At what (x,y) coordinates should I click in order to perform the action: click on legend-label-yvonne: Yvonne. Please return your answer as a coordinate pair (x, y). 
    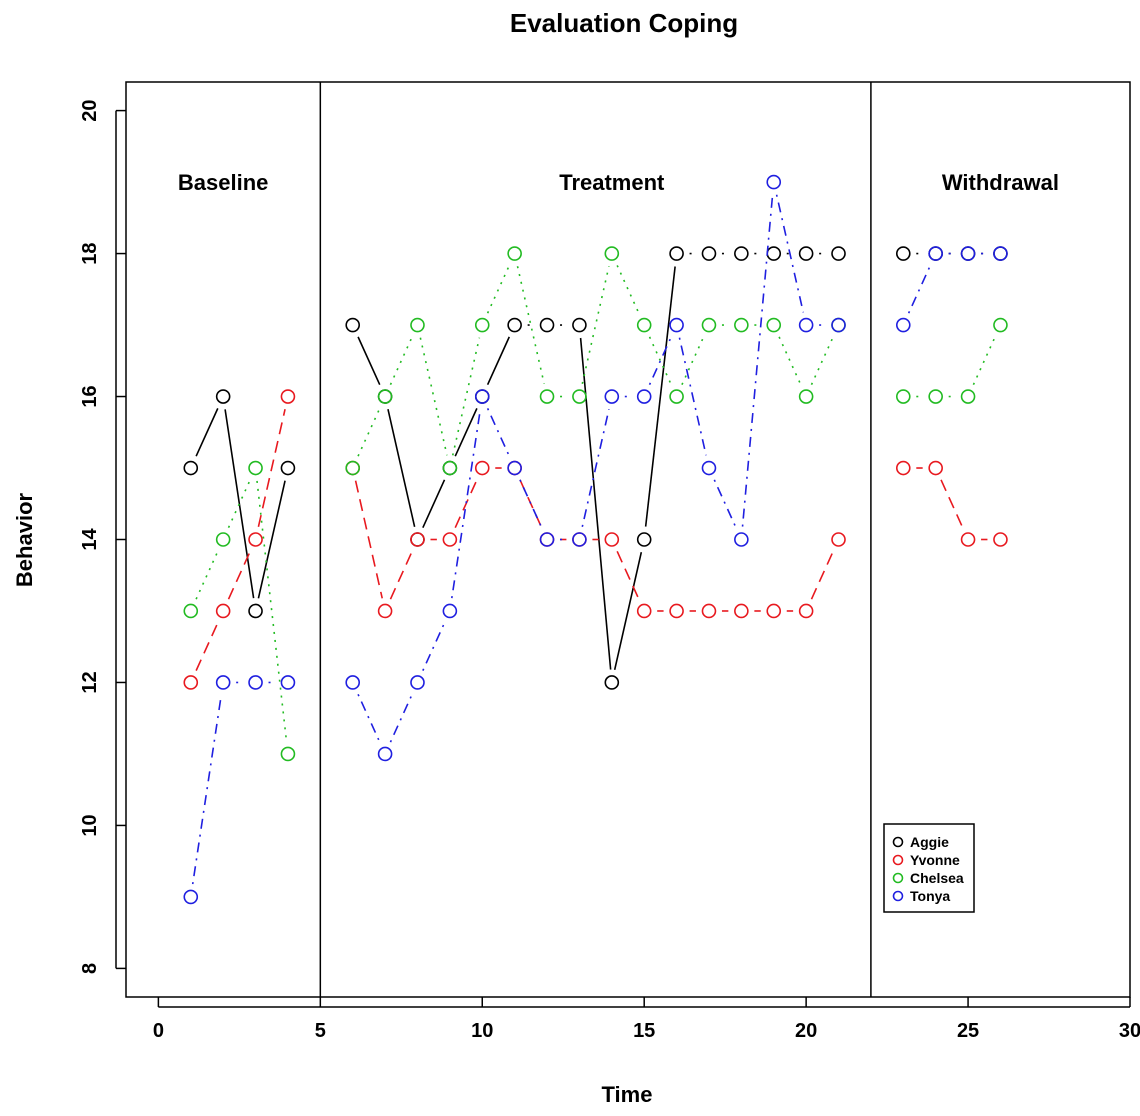
    Looking at the image, I should click on (935, 860).